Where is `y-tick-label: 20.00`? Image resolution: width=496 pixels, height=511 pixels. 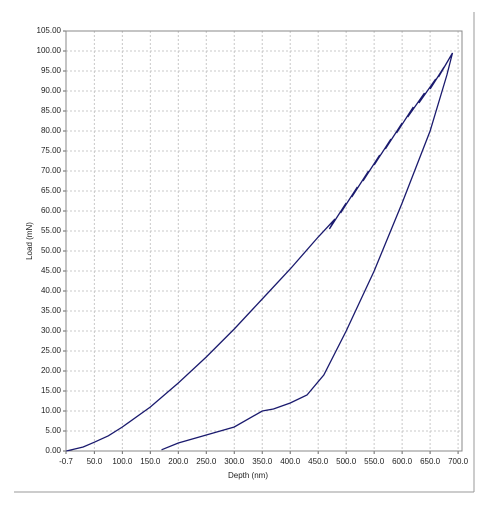
y-tick-label: 20.00 is located at coordinates (51, 370).